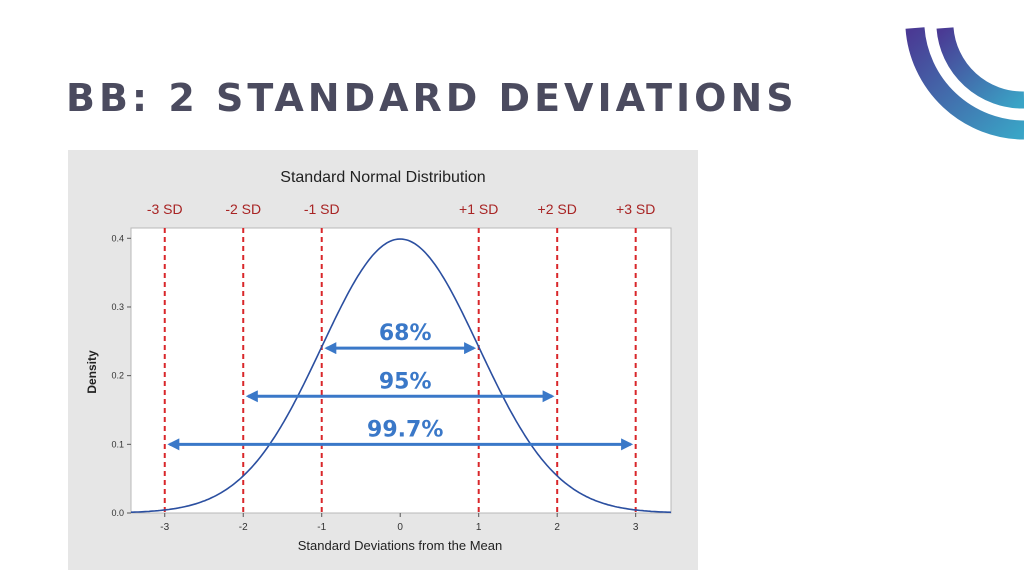 This screenshot has height=588, width=1024. I want to click on x-axis-label: Standard Deviations from the Mean, so click(400, 545).